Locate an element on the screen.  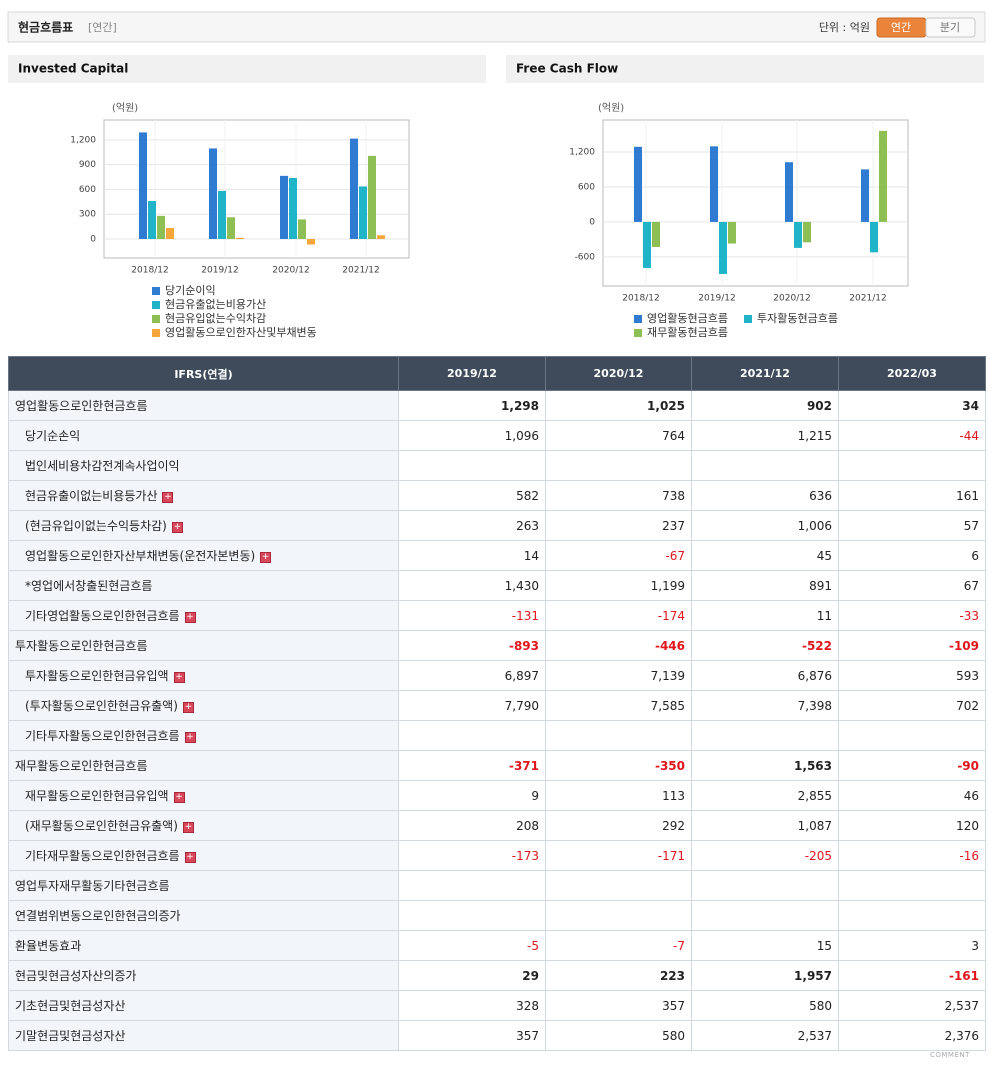
cell: 113 is located at coordinates (618, 795).